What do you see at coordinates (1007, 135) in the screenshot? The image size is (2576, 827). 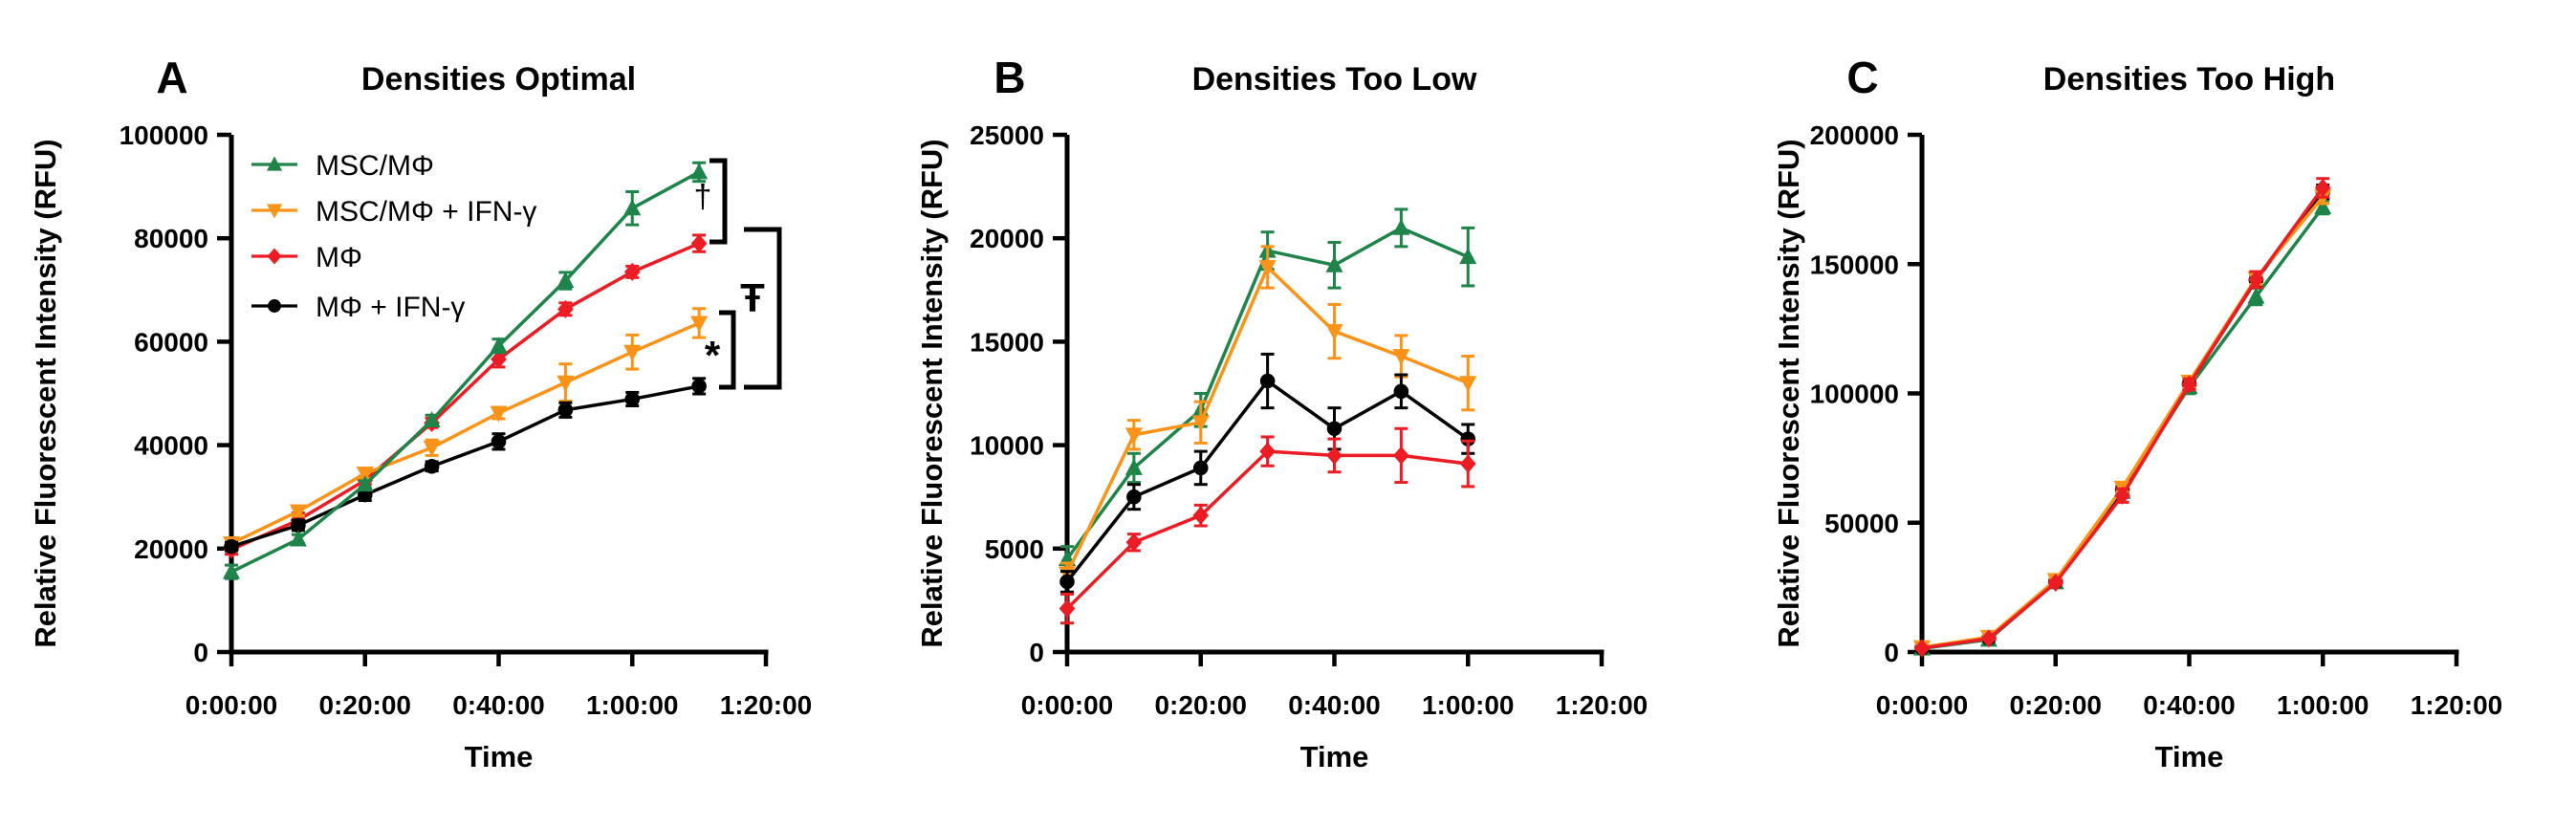 I see `y-tick-label: 25000` at bounding box center [1007, 135].